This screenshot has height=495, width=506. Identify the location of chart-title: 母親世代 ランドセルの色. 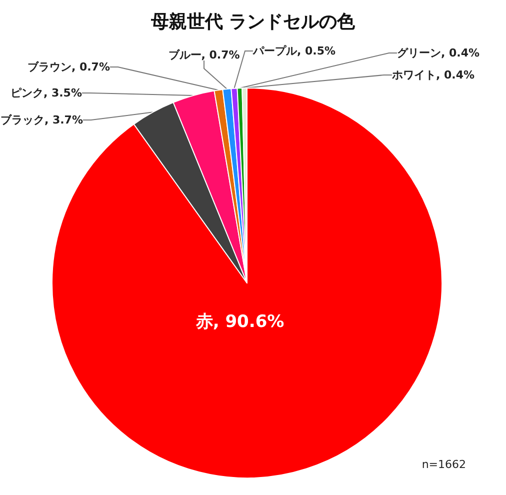
(253, 22).